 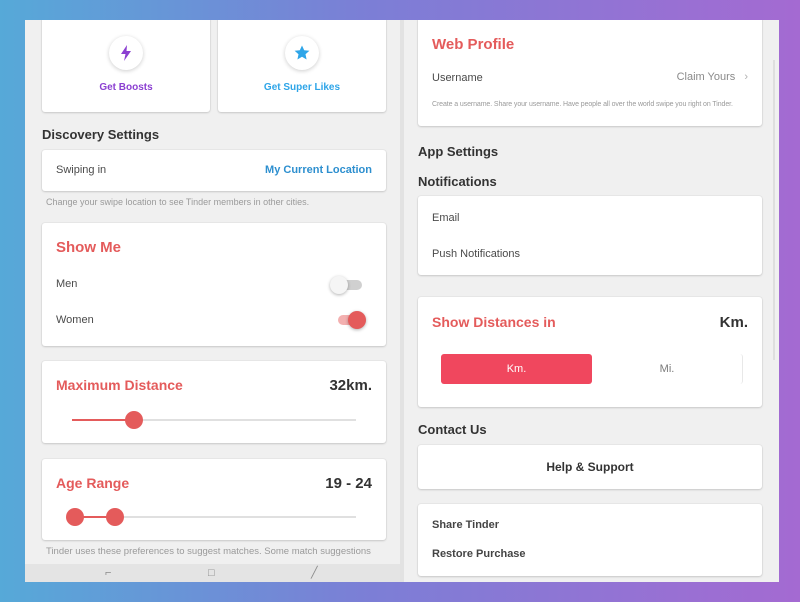 I want to click on unit-mi-button: Mi., so click(x=667, y=369).